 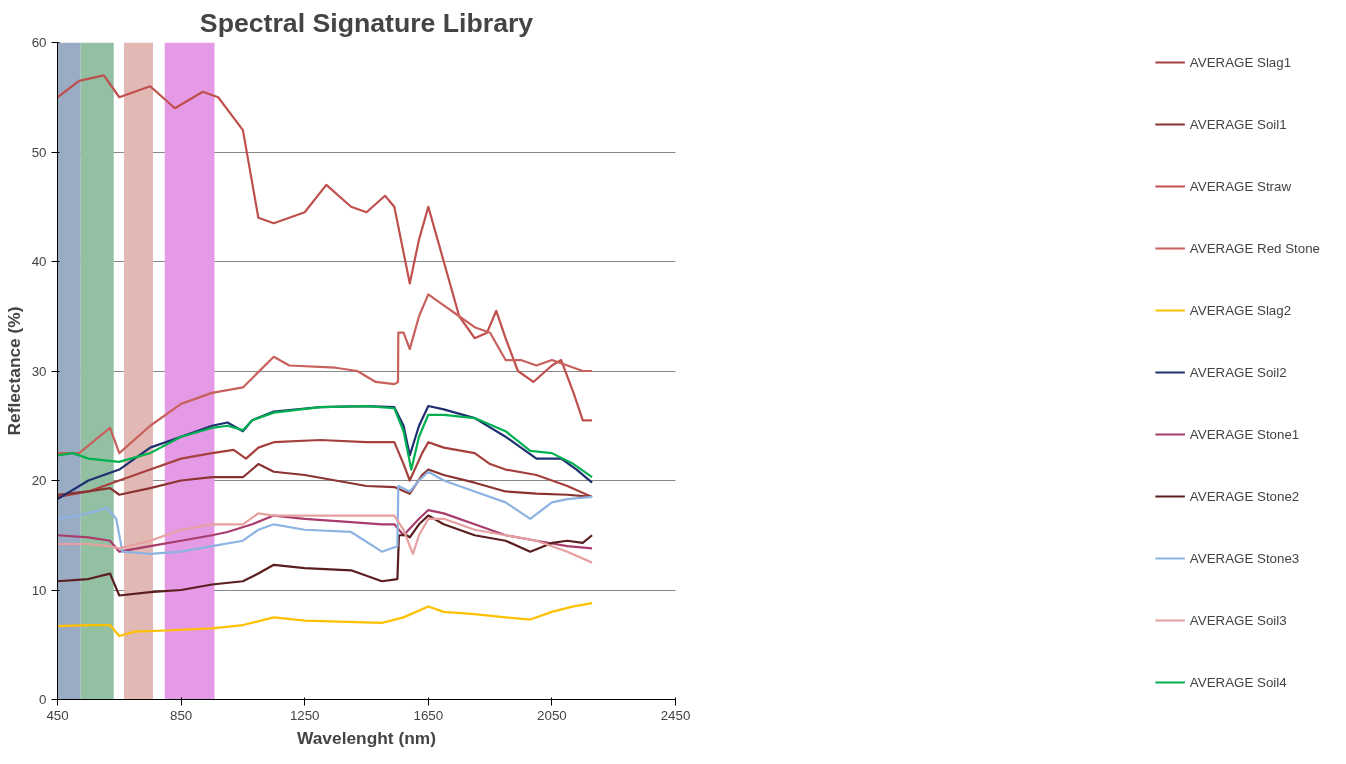 What do you see at coordinates (1238, 124) in the screenshot?
I see `legend-label: AVERAGE Soil1` at bounding box center [1238, 124].